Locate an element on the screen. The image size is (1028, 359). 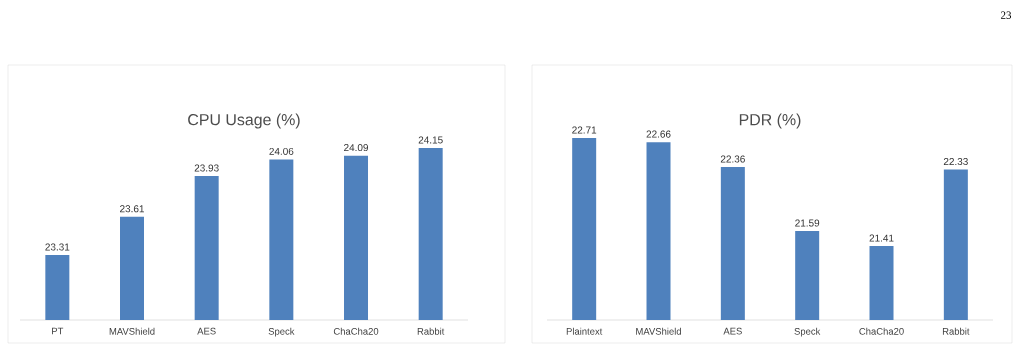
data-label: 22.33 is located at coordinates (955, 162).